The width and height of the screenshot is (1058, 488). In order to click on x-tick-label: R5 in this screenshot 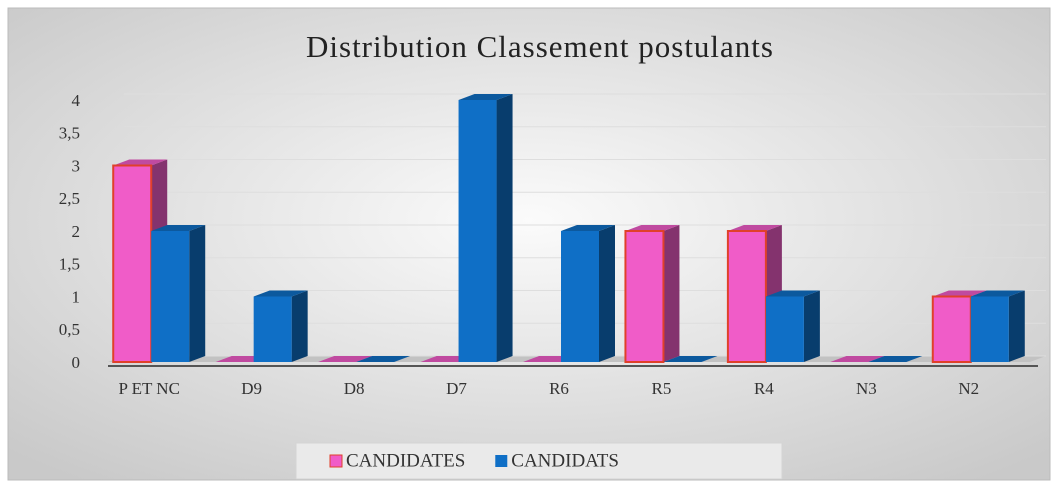, I will do `click(662, 388)`.